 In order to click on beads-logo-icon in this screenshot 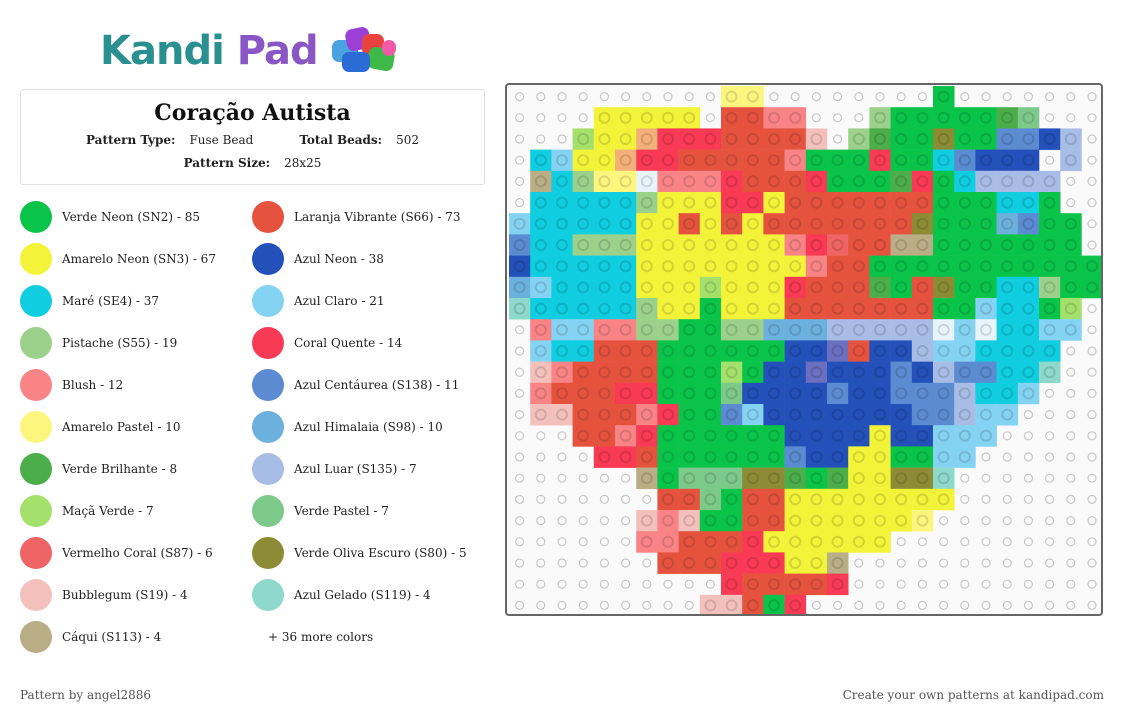, I will do `click(363, 50)`.